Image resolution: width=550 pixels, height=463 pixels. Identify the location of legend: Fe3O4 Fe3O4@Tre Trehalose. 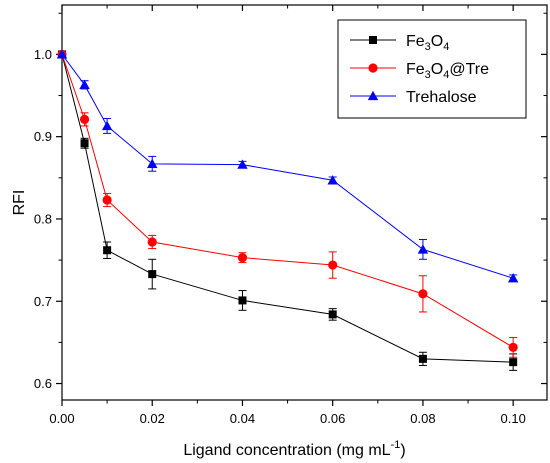
(432, 69).